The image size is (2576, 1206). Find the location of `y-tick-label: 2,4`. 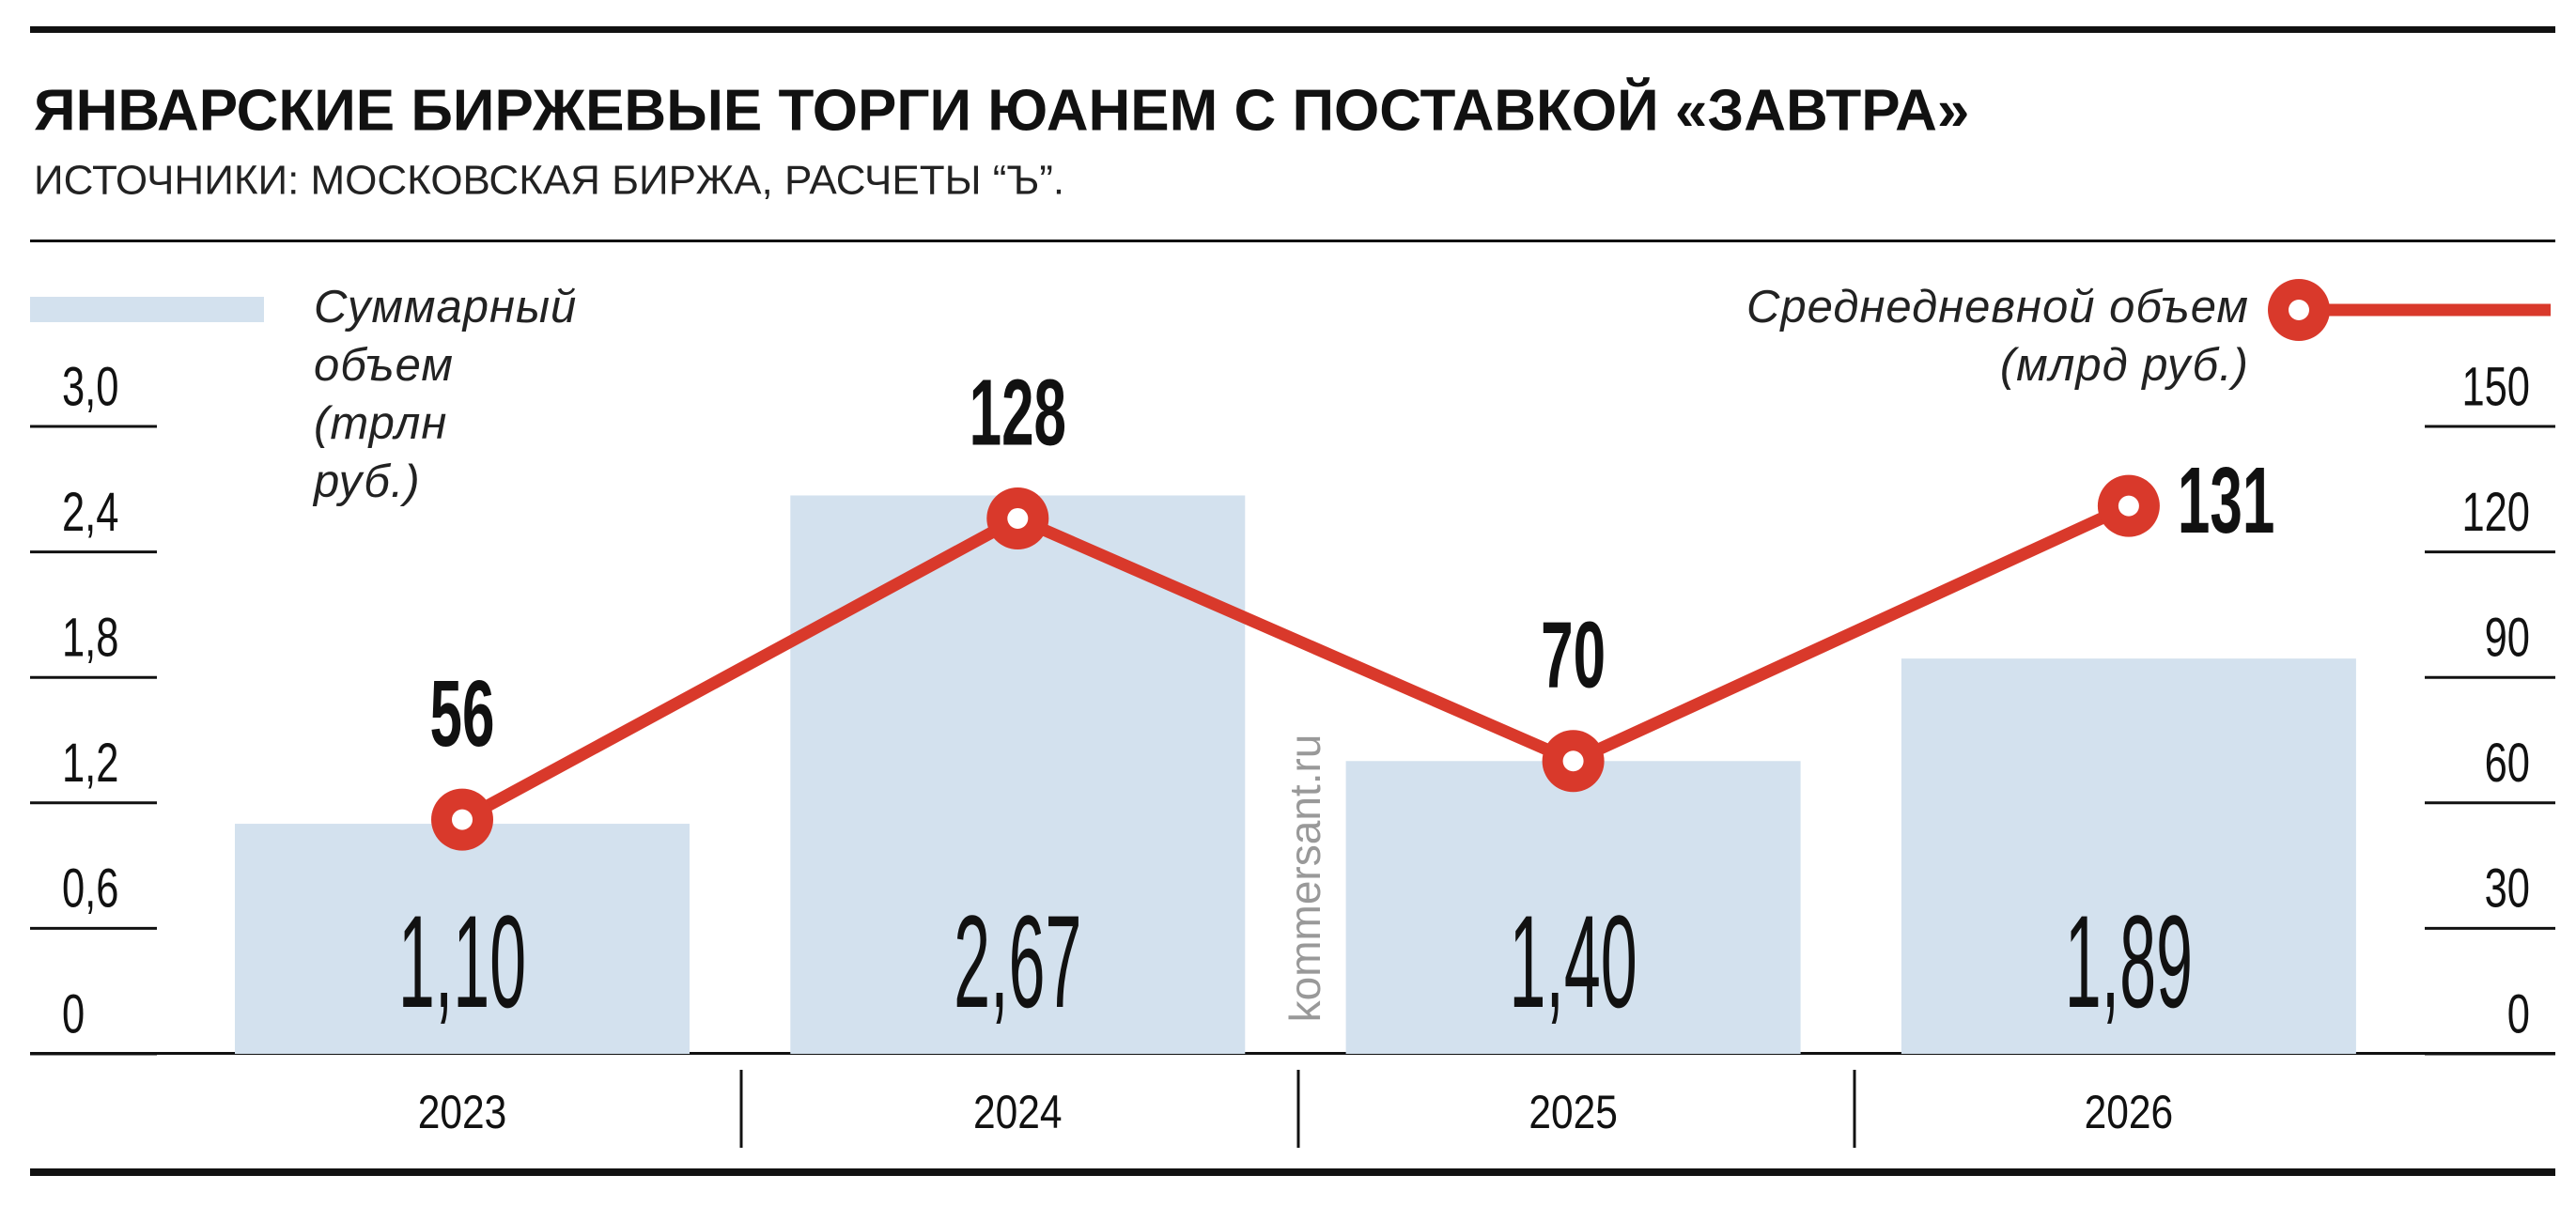

y-tick-label: 2,4 is located at coordinates (90, 512).